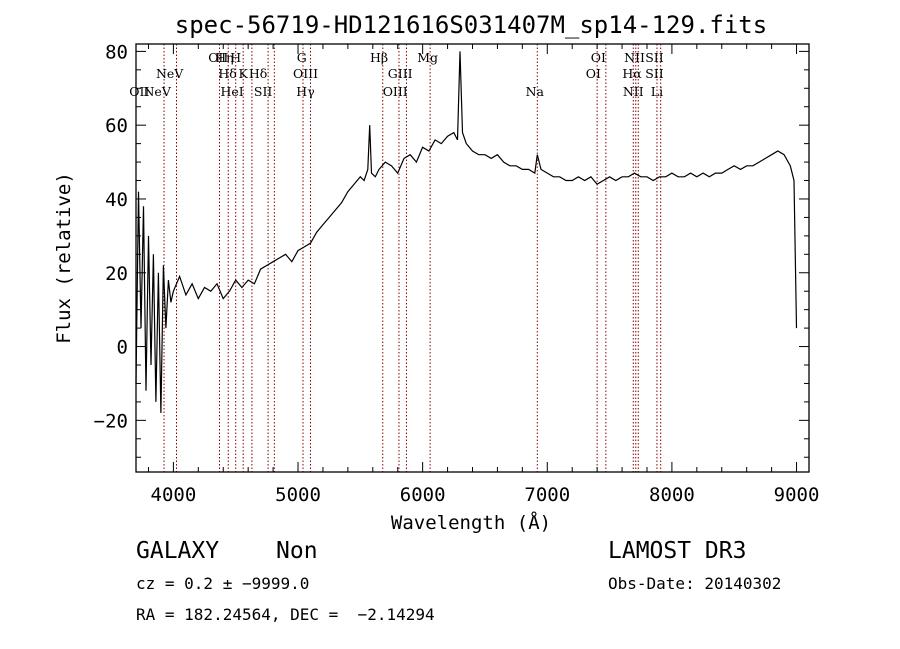 This screenshot has width=900, height=649. I want to click on x-tick-label: 8000, so click(672, 495).